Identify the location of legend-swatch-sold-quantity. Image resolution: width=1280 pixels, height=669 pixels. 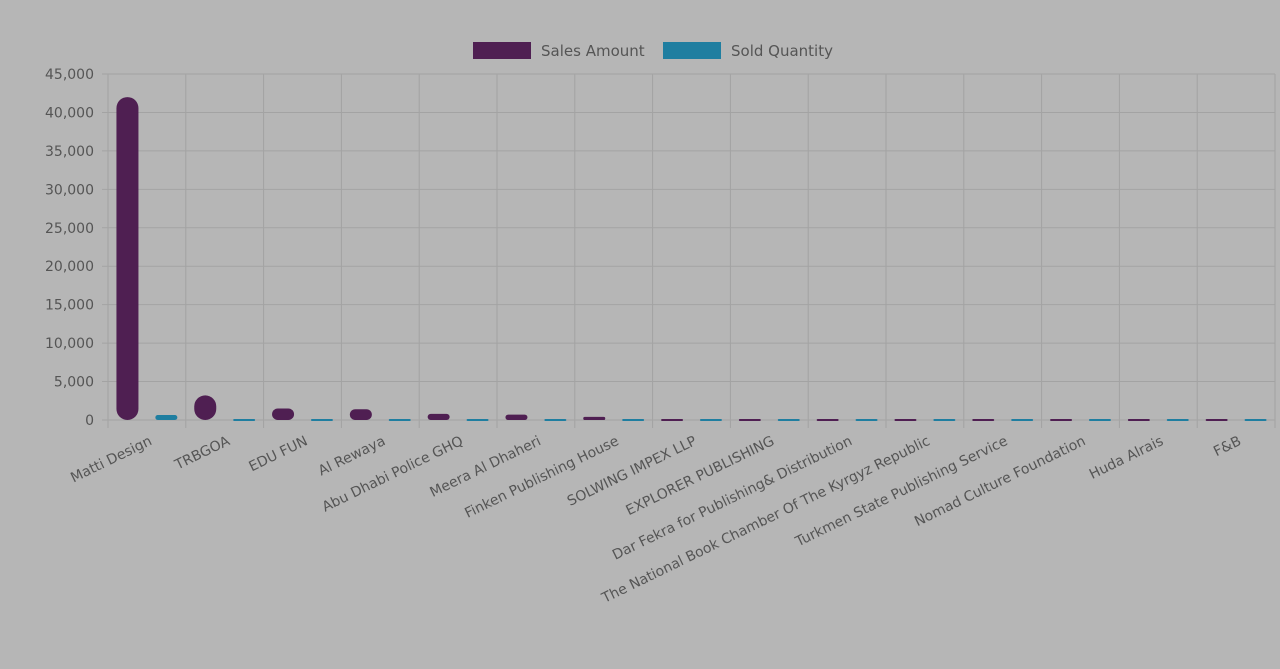
(692, 50).